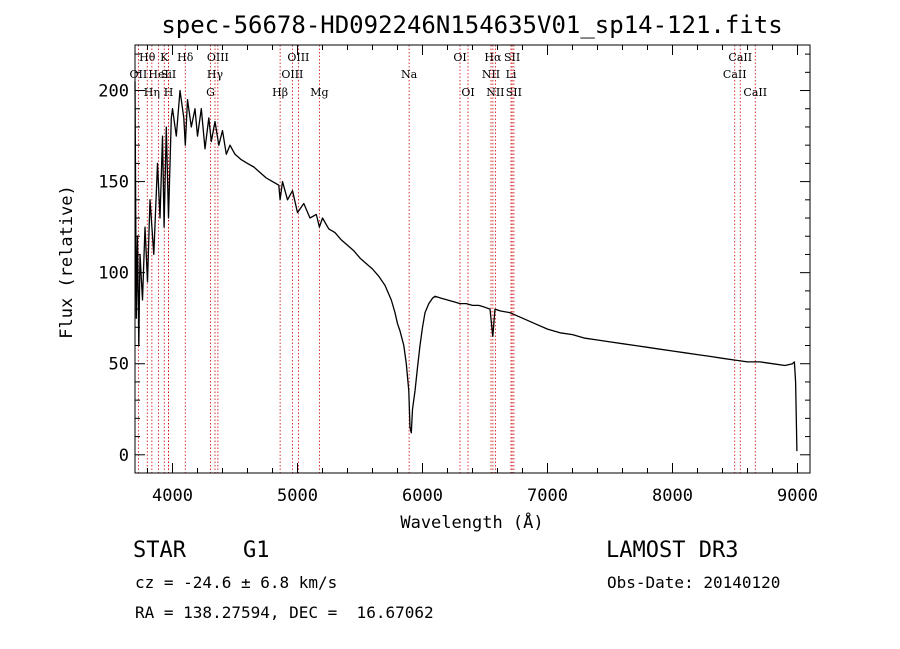  I want to click on line-label-25: SII, so click(514, 92).